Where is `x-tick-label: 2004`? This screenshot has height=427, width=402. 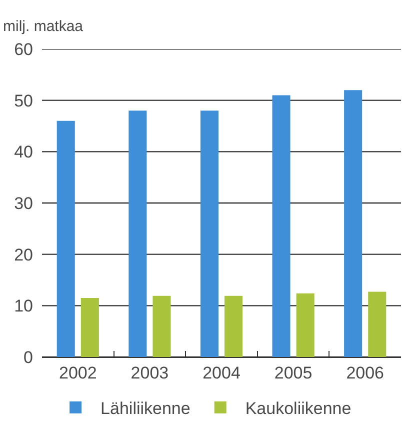 x-tick-label: 2004 is located at coordinates (221, 373).